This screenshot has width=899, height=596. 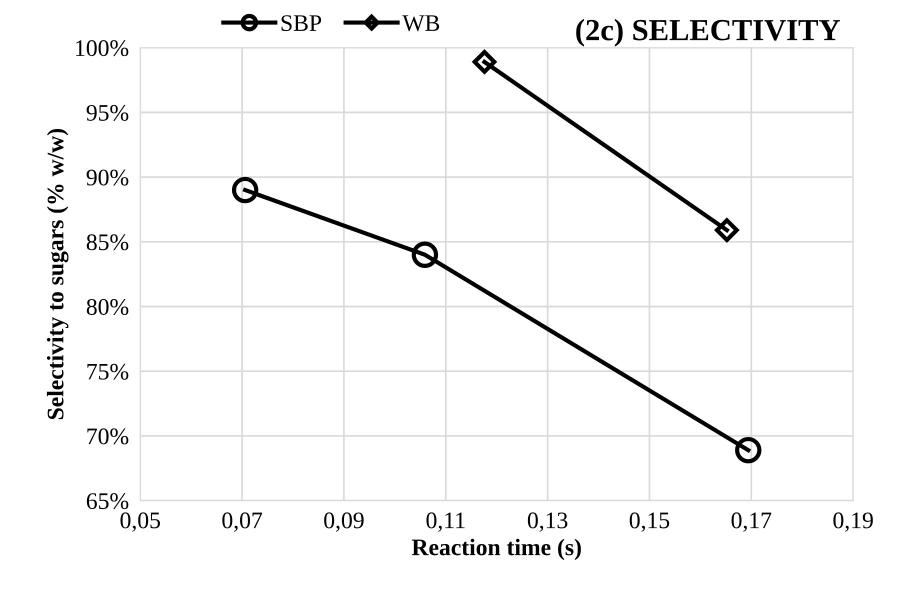 I want to click on x-tick-label: 0,17, so click(x=752, y=522).